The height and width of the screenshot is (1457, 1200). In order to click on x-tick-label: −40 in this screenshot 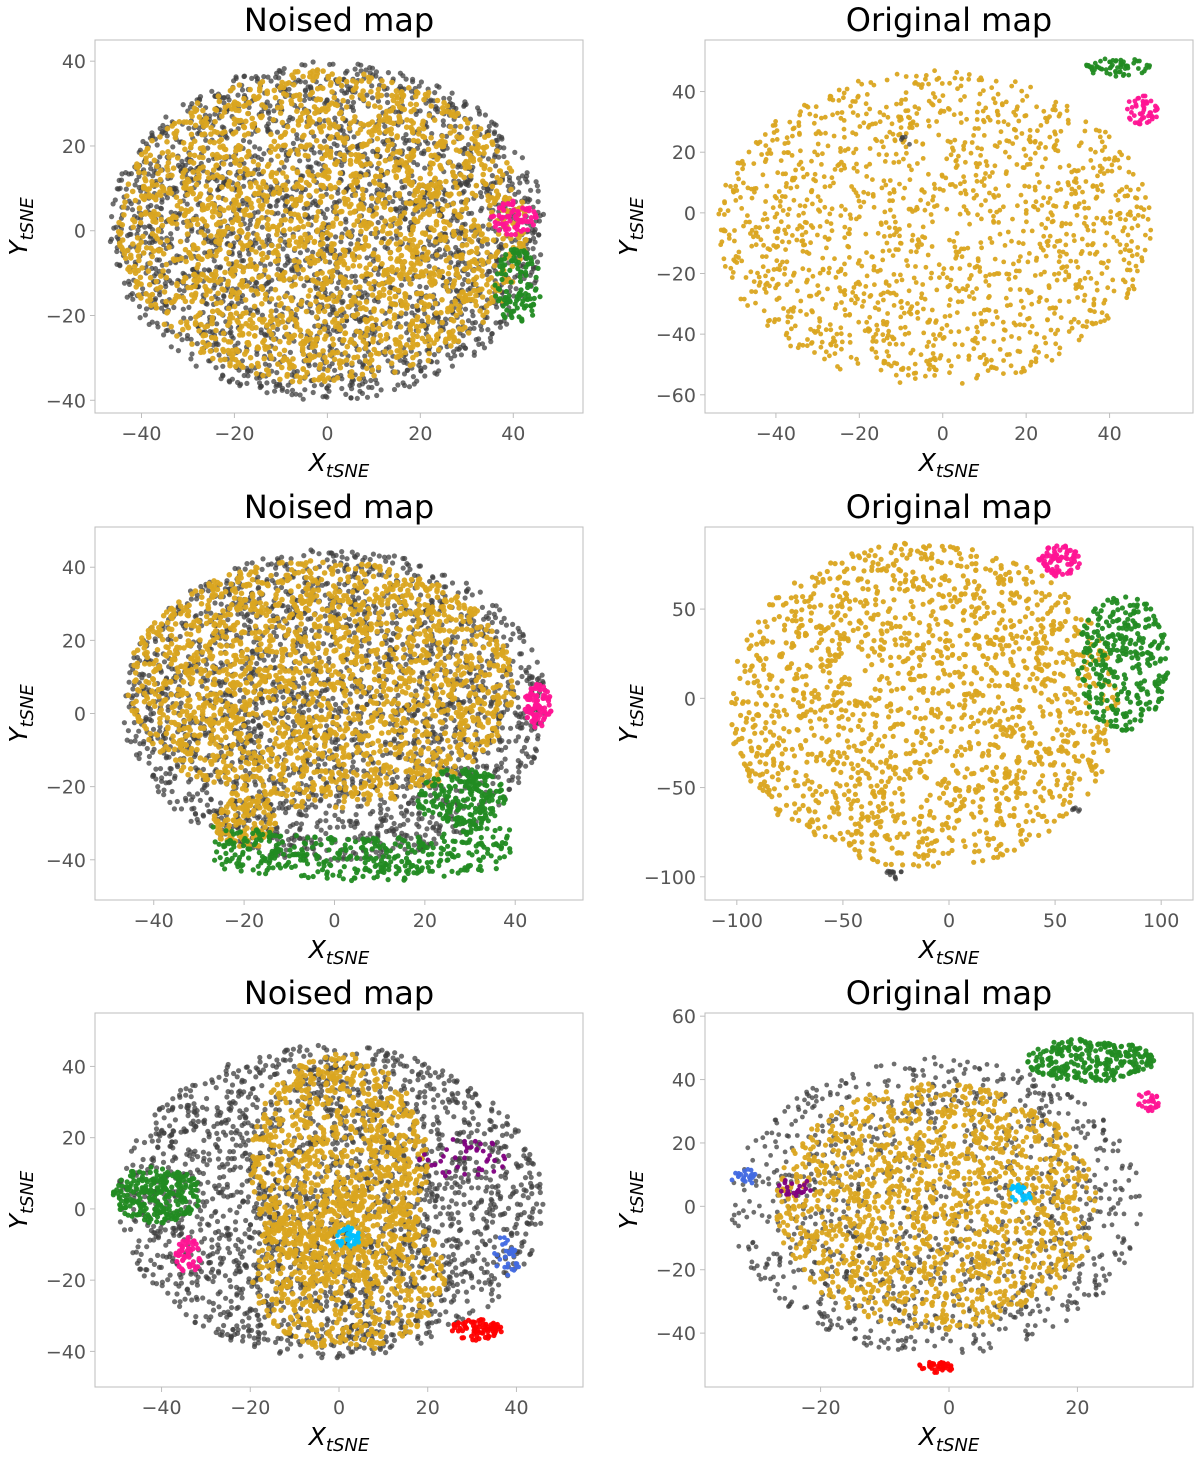, I will do `click(141, 434)`.